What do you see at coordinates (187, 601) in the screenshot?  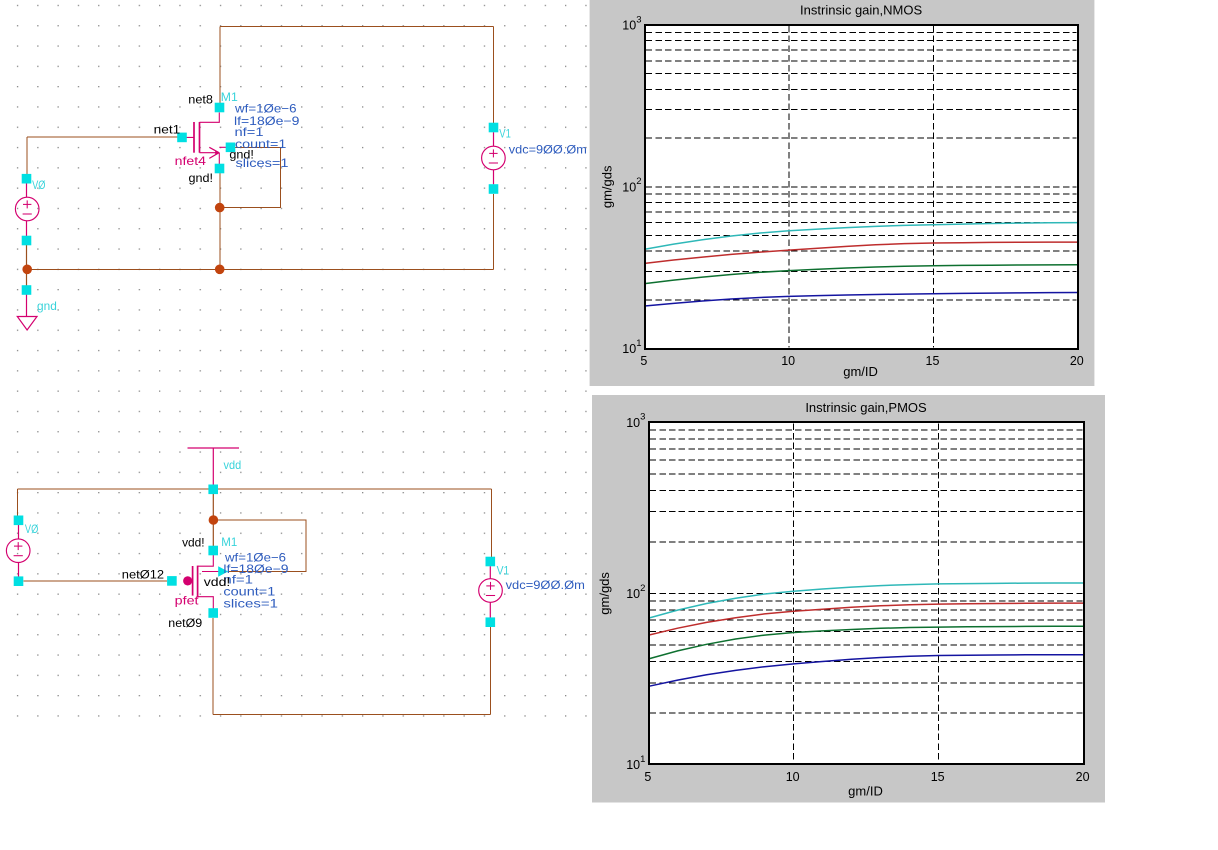 I see `svg-text: pfet` at bounding box center [187, 601].